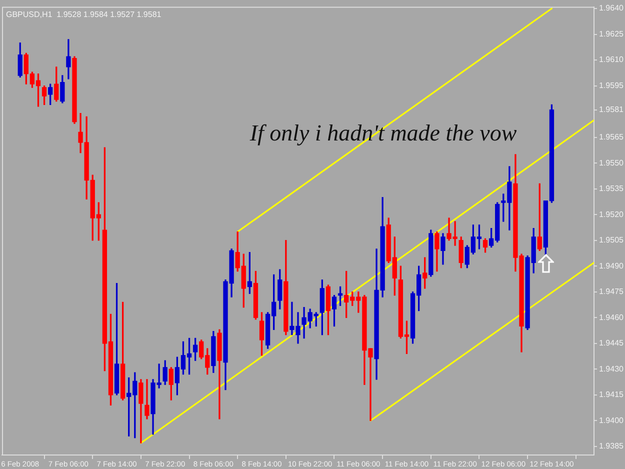  Describe the element at coordinates (611, 214) in the screenshot. I see `y-tick-label: 1.9520` at that location.